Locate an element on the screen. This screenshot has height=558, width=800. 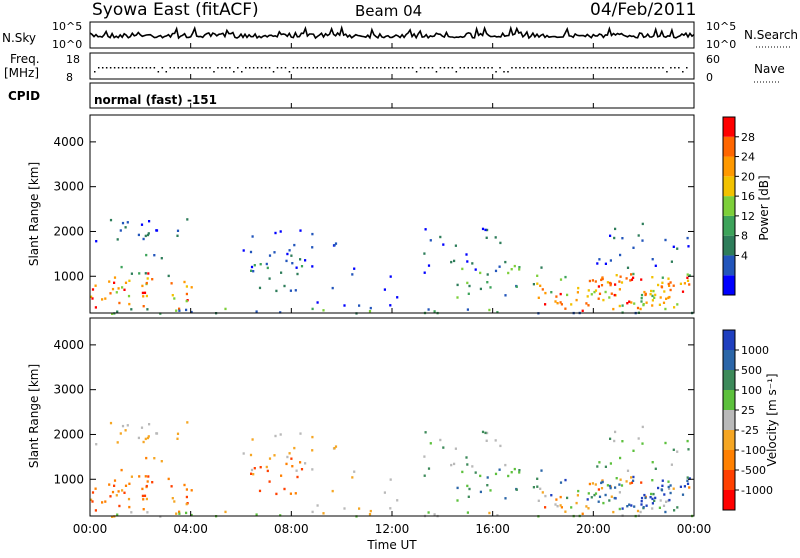
nsearch-tick-high: 10^5 is located at coordinates (721, 26).